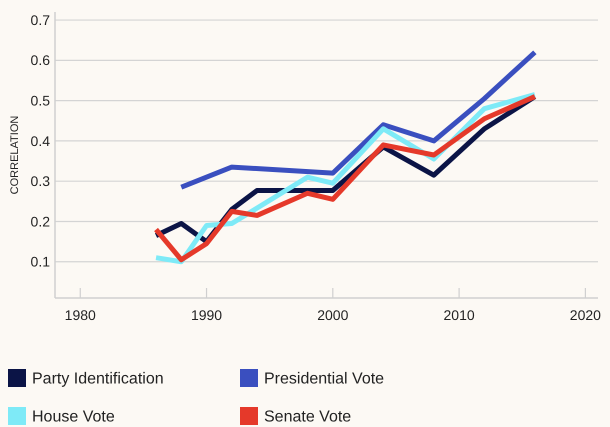 This screenshot has width=610, height=427. Describe the element at coordinates (586, 315) in the screenshot. I see `x-tick-label: 2020` at that location.